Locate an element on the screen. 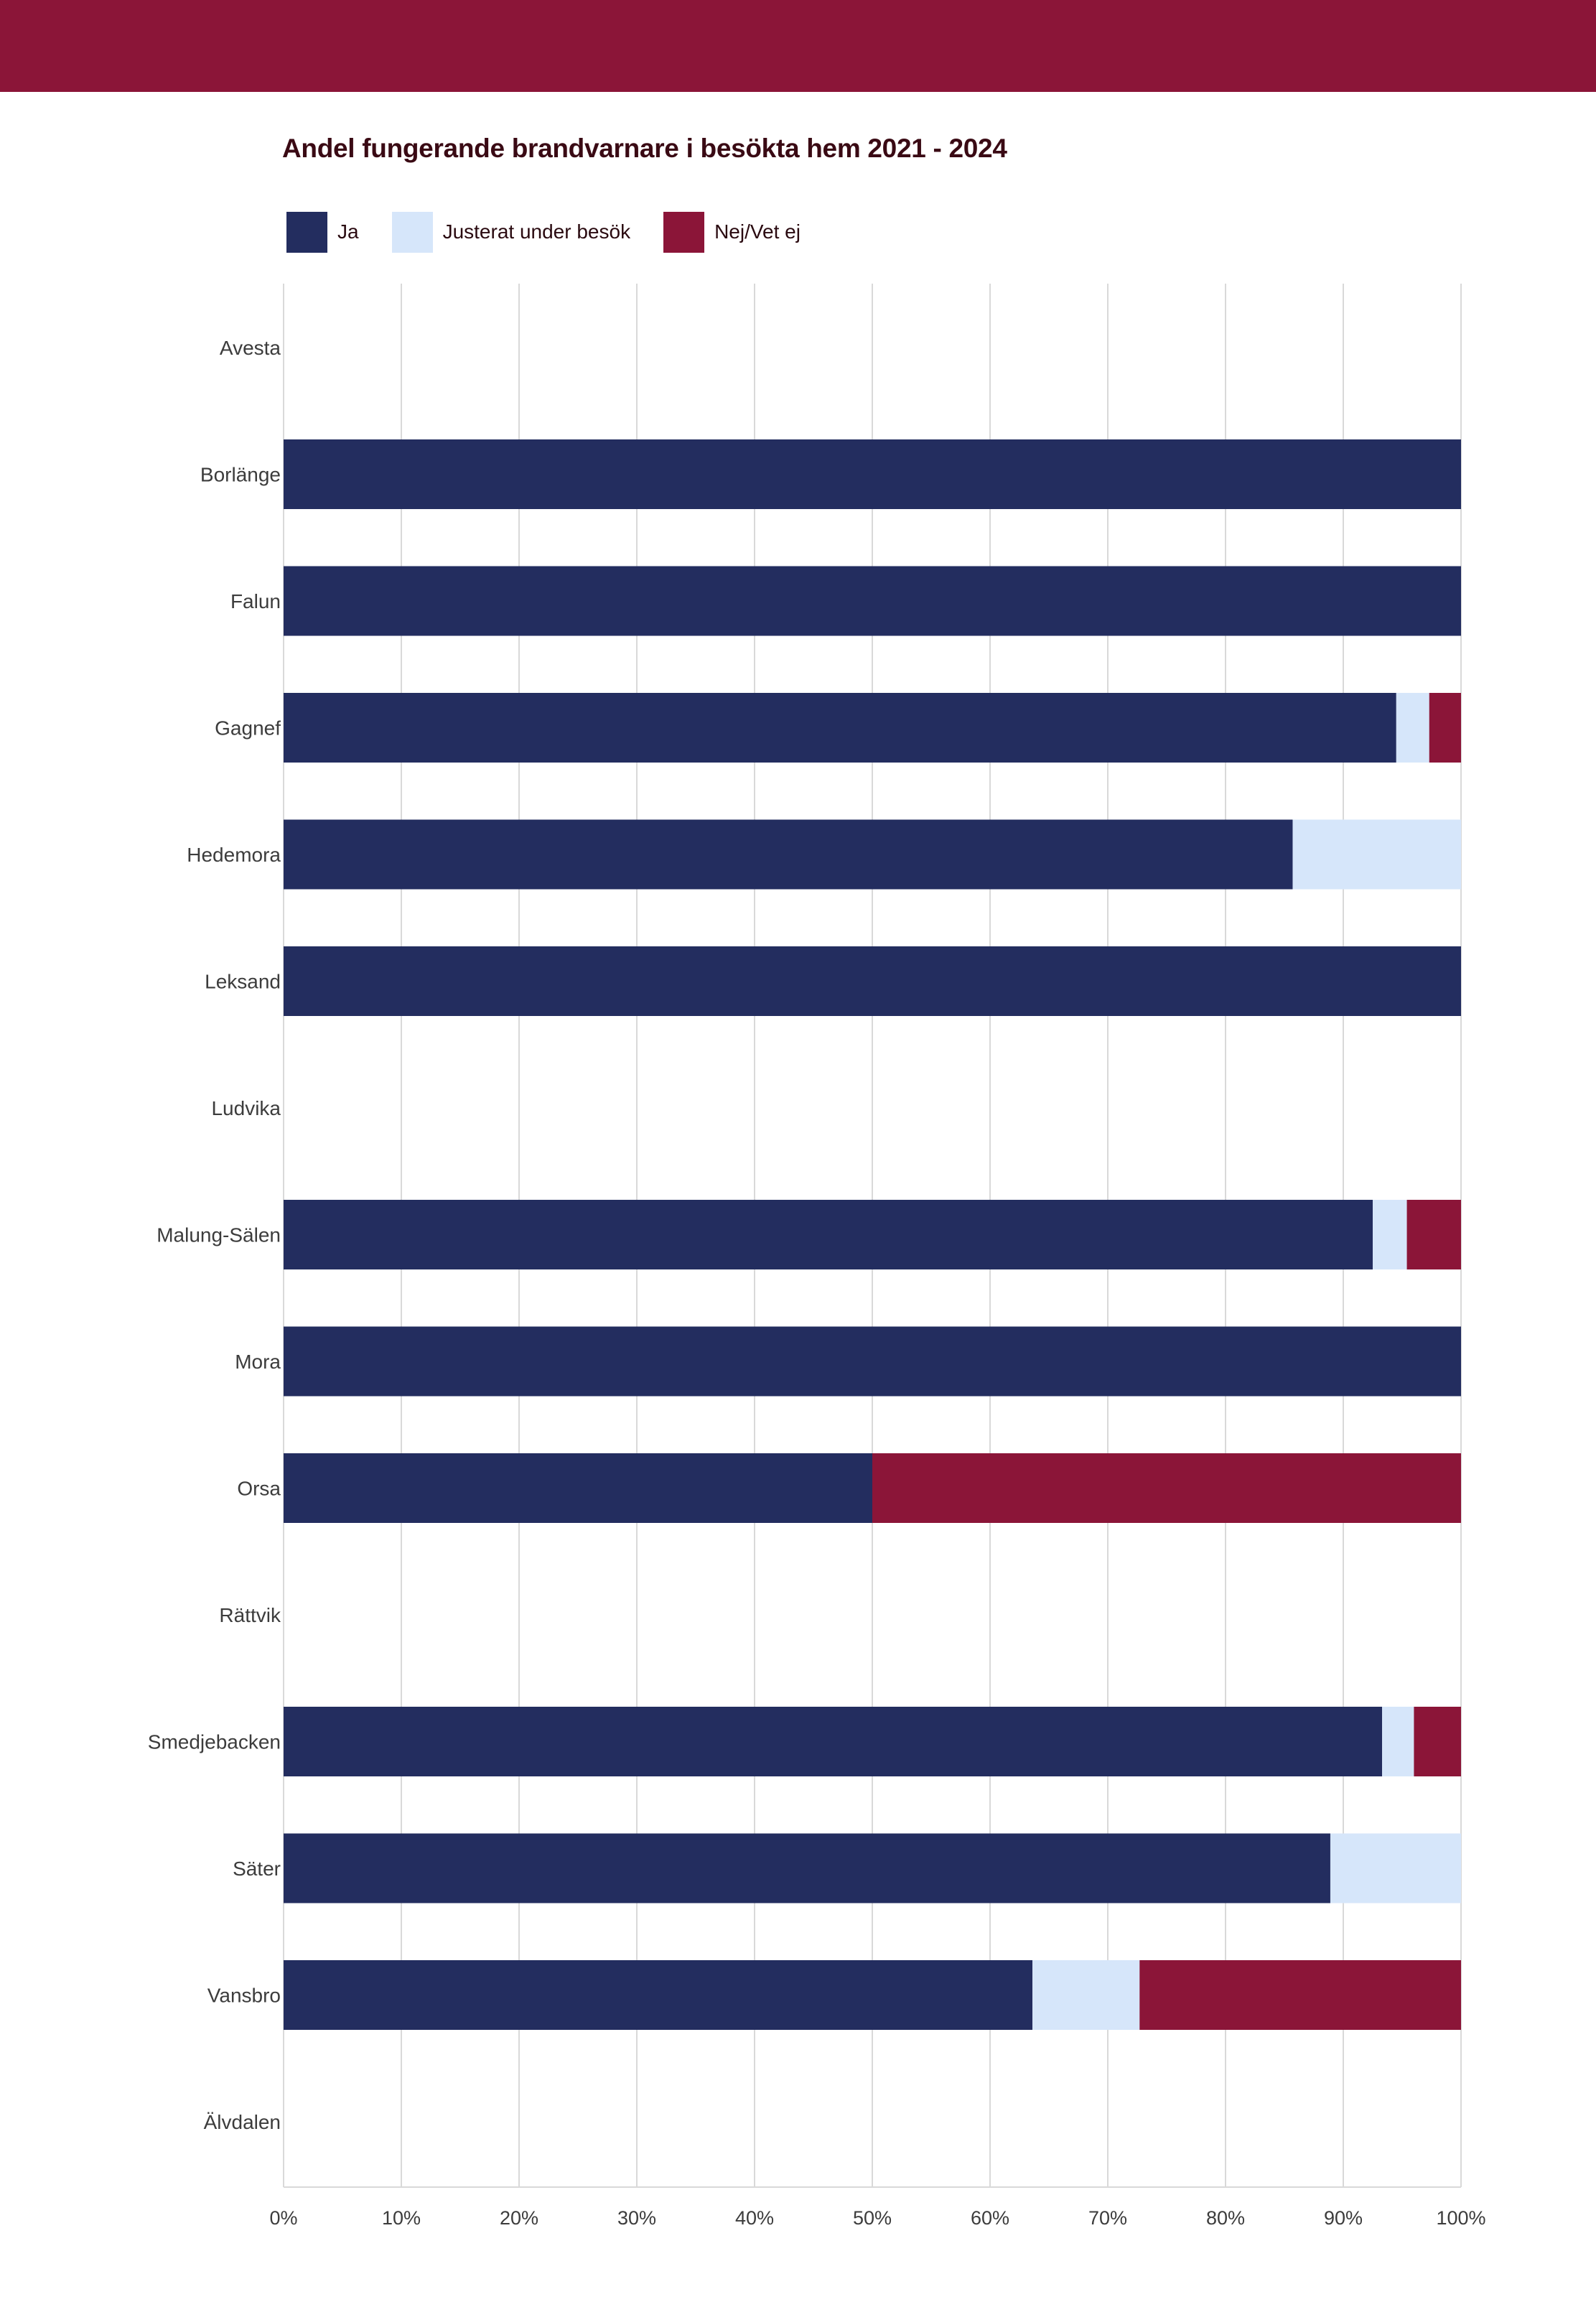 The height and width of the screenshot is (2307, 1596). y-category-label: Borlänge is located at coordinates (240, 475).